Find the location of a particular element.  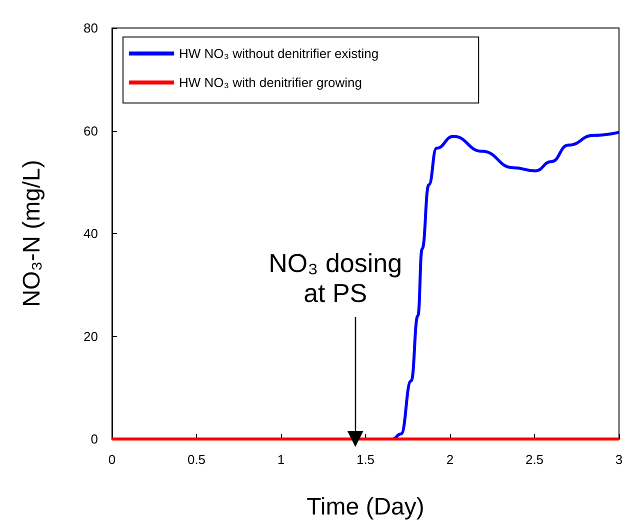

x-tick-label: 1.5 is located at coordinates (365, 459).